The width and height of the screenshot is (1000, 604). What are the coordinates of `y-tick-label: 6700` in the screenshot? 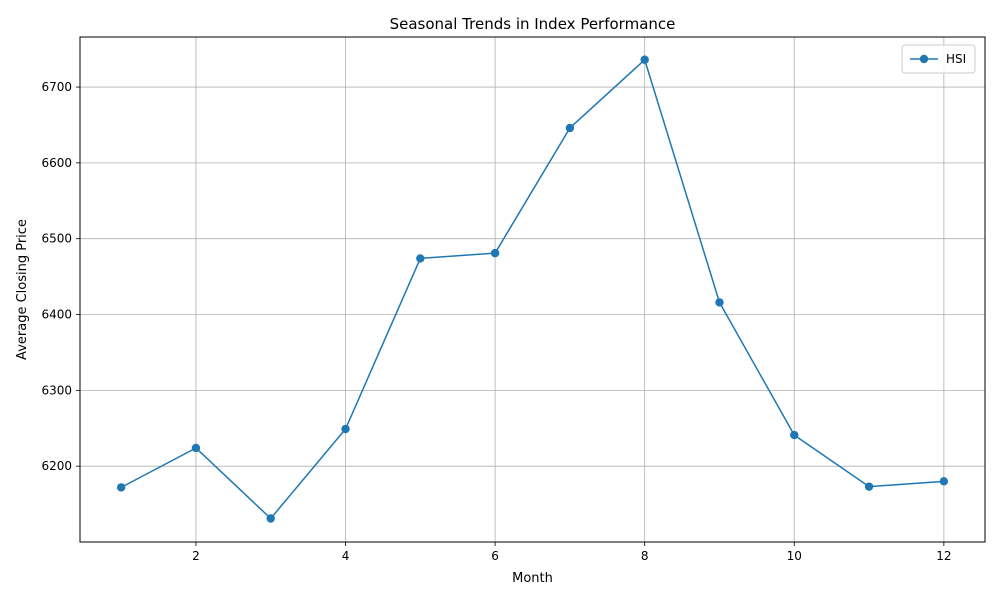 It's located at (56, 87).